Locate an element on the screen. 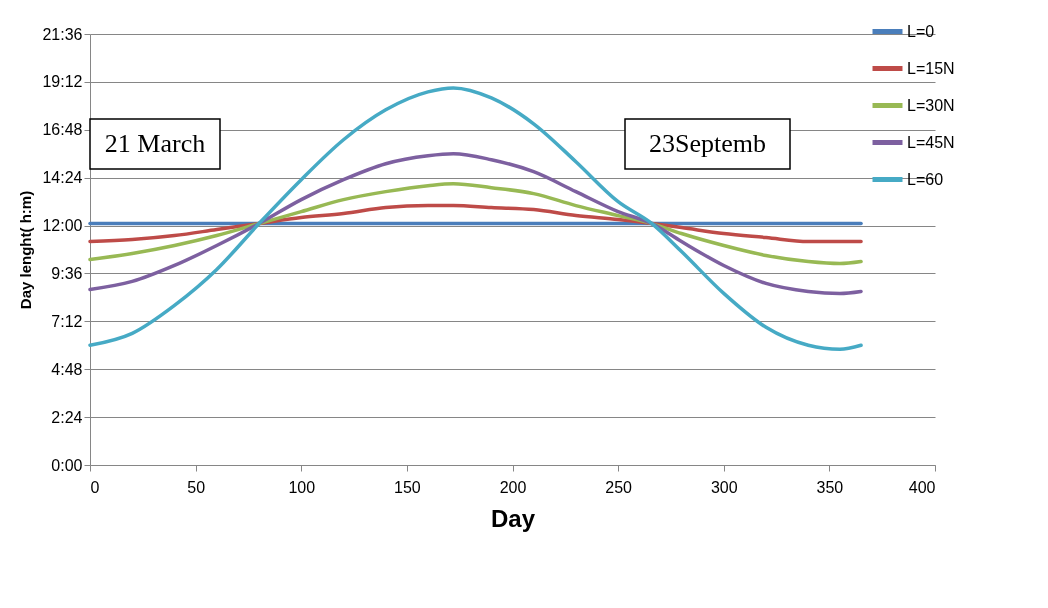 Image resolution: width=1048 pixels, height=608 pixels. y-tick-label: 7:12 is located at coordinates (67, 321).